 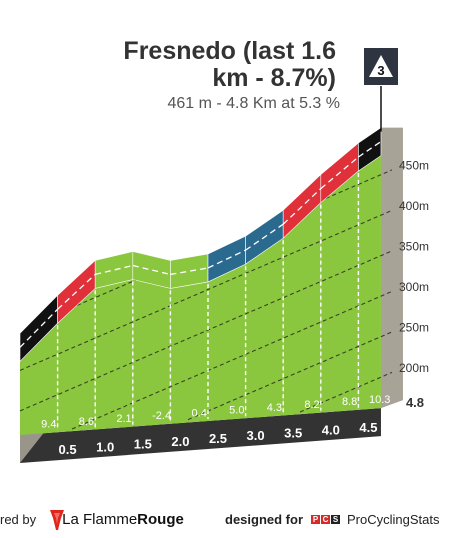 What do you see at coordinates (349, 402) in the screenshot?
I see `segment-gradient-label: 8.8` at bounding box center [349, 402].